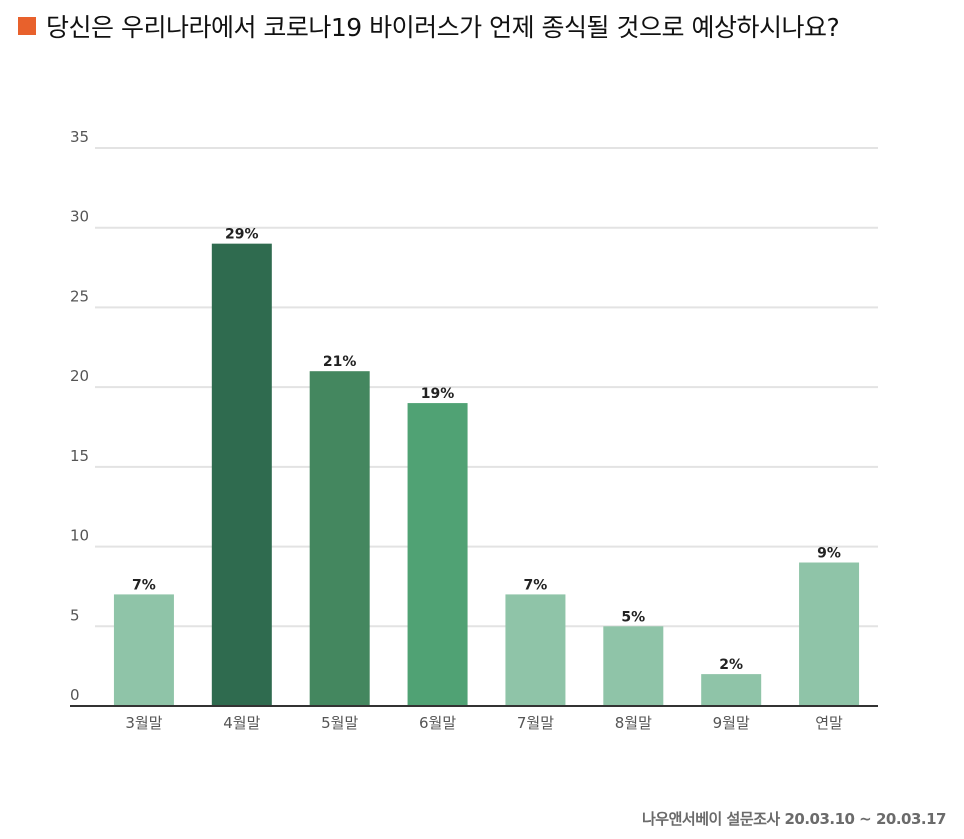  I want to click on bar-5월말, so click(339, 538).